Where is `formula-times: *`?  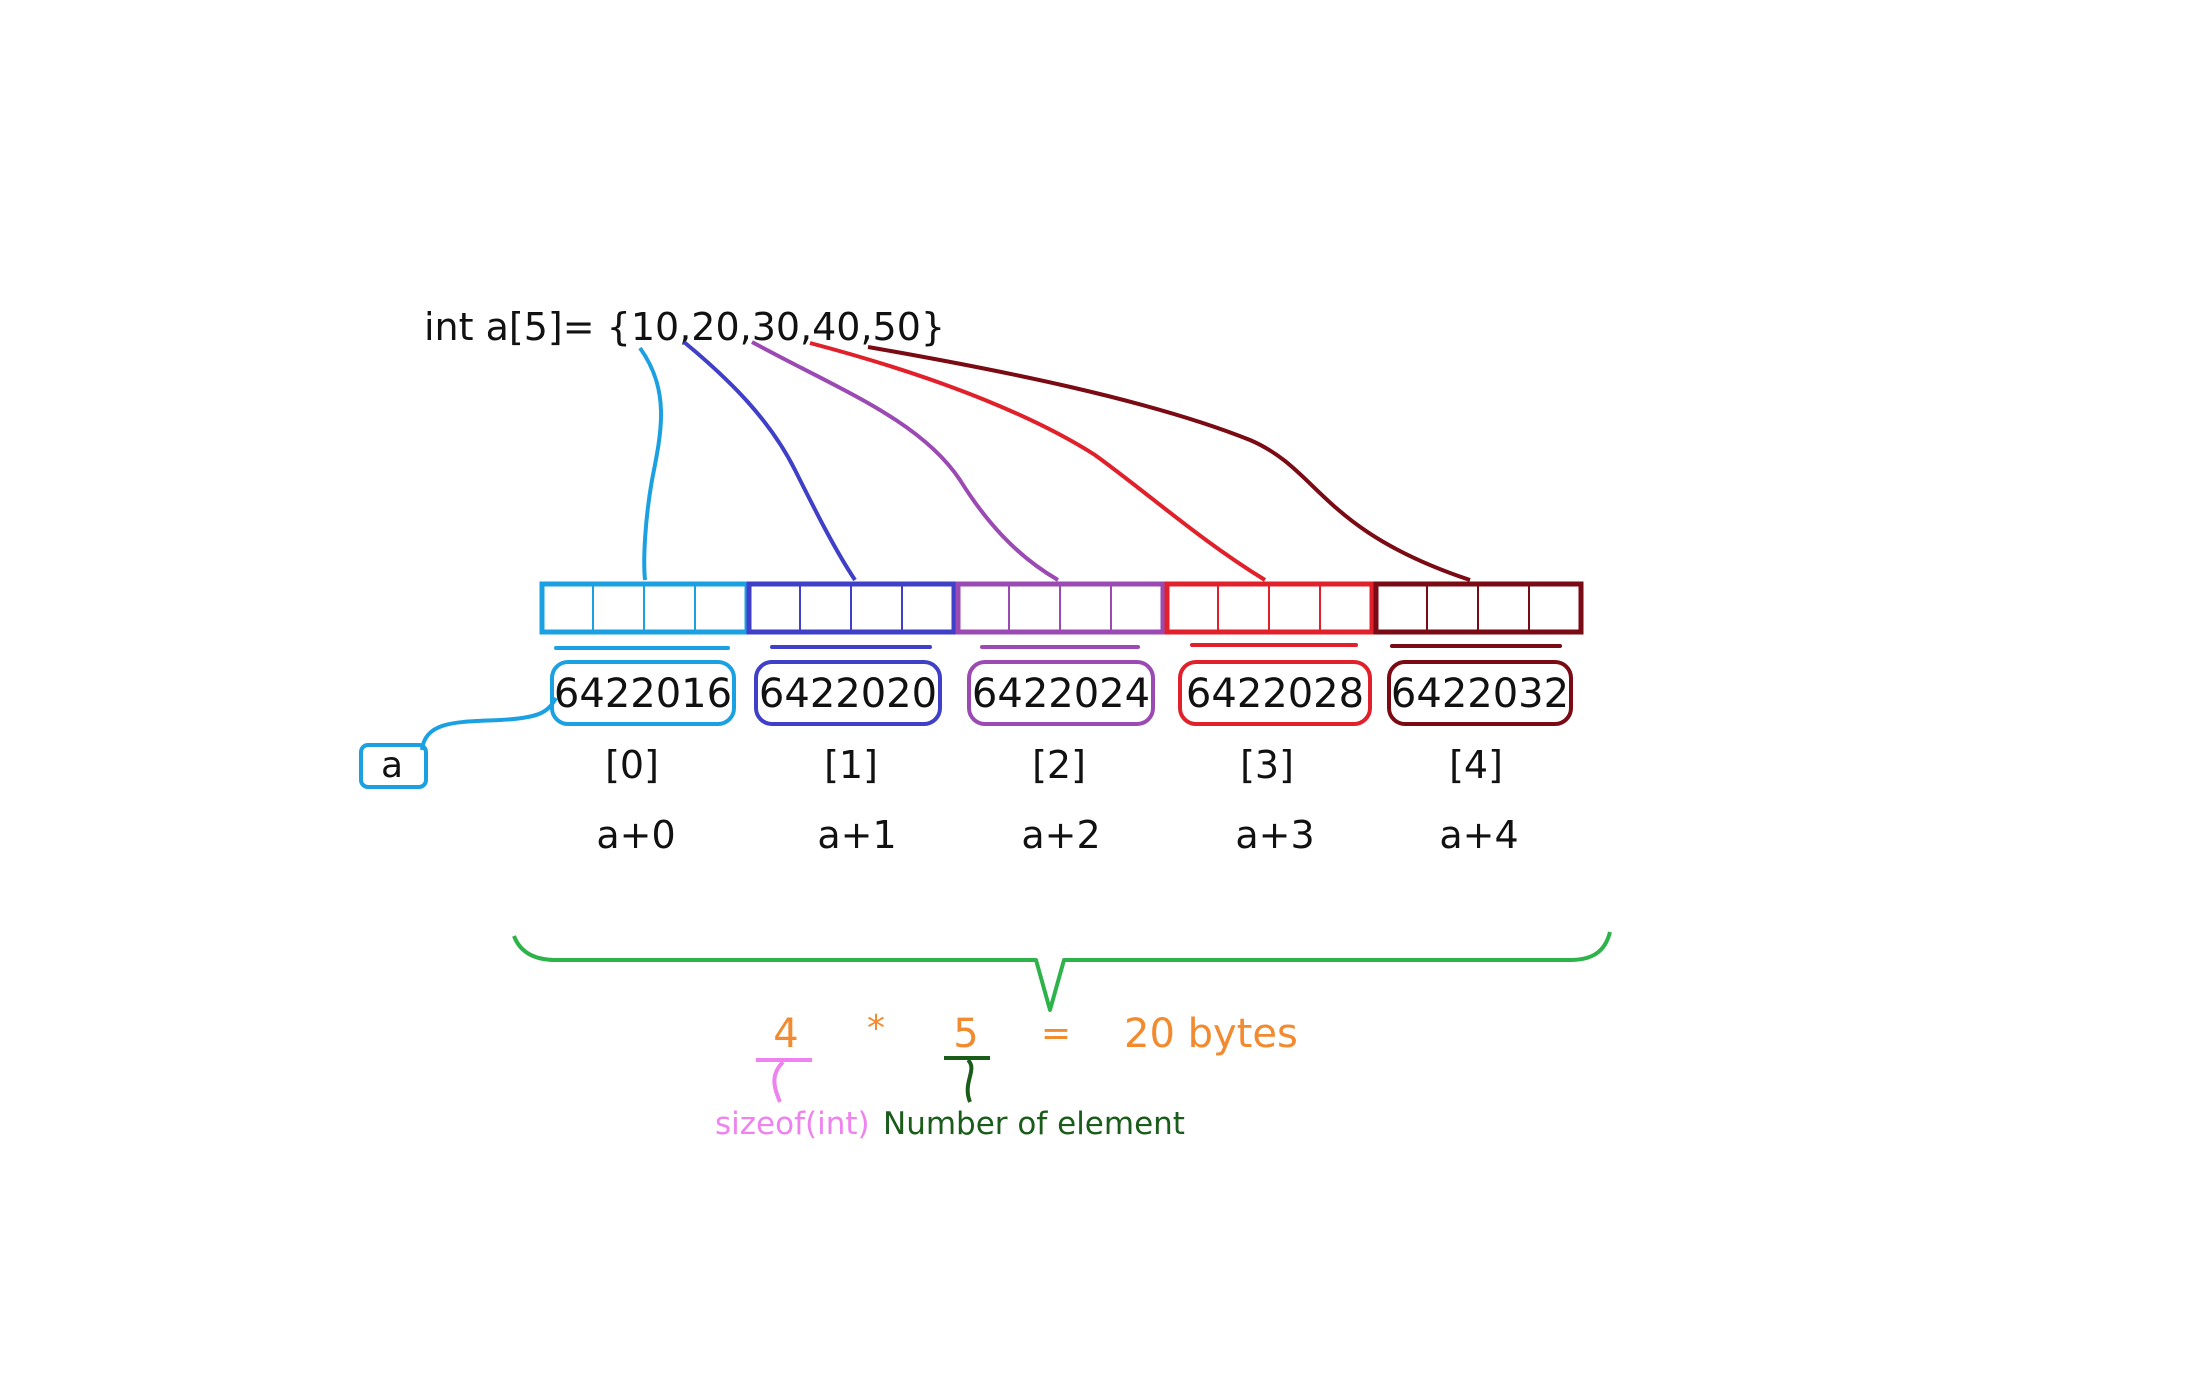 formula-times: * is located at coordinates (876, 1028).